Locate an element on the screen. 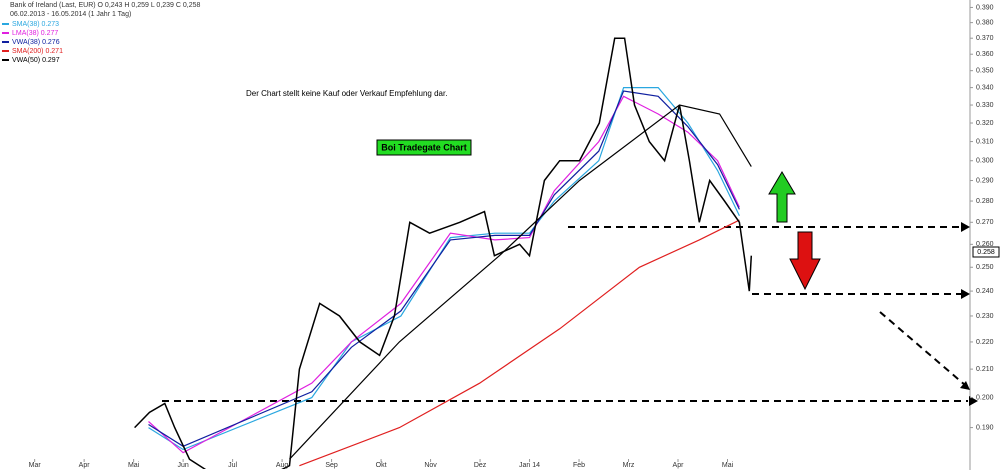 The height and width of the screenshot is (470, 1000). y-tick-label: 0.210 is located at coordinates (985, 369).